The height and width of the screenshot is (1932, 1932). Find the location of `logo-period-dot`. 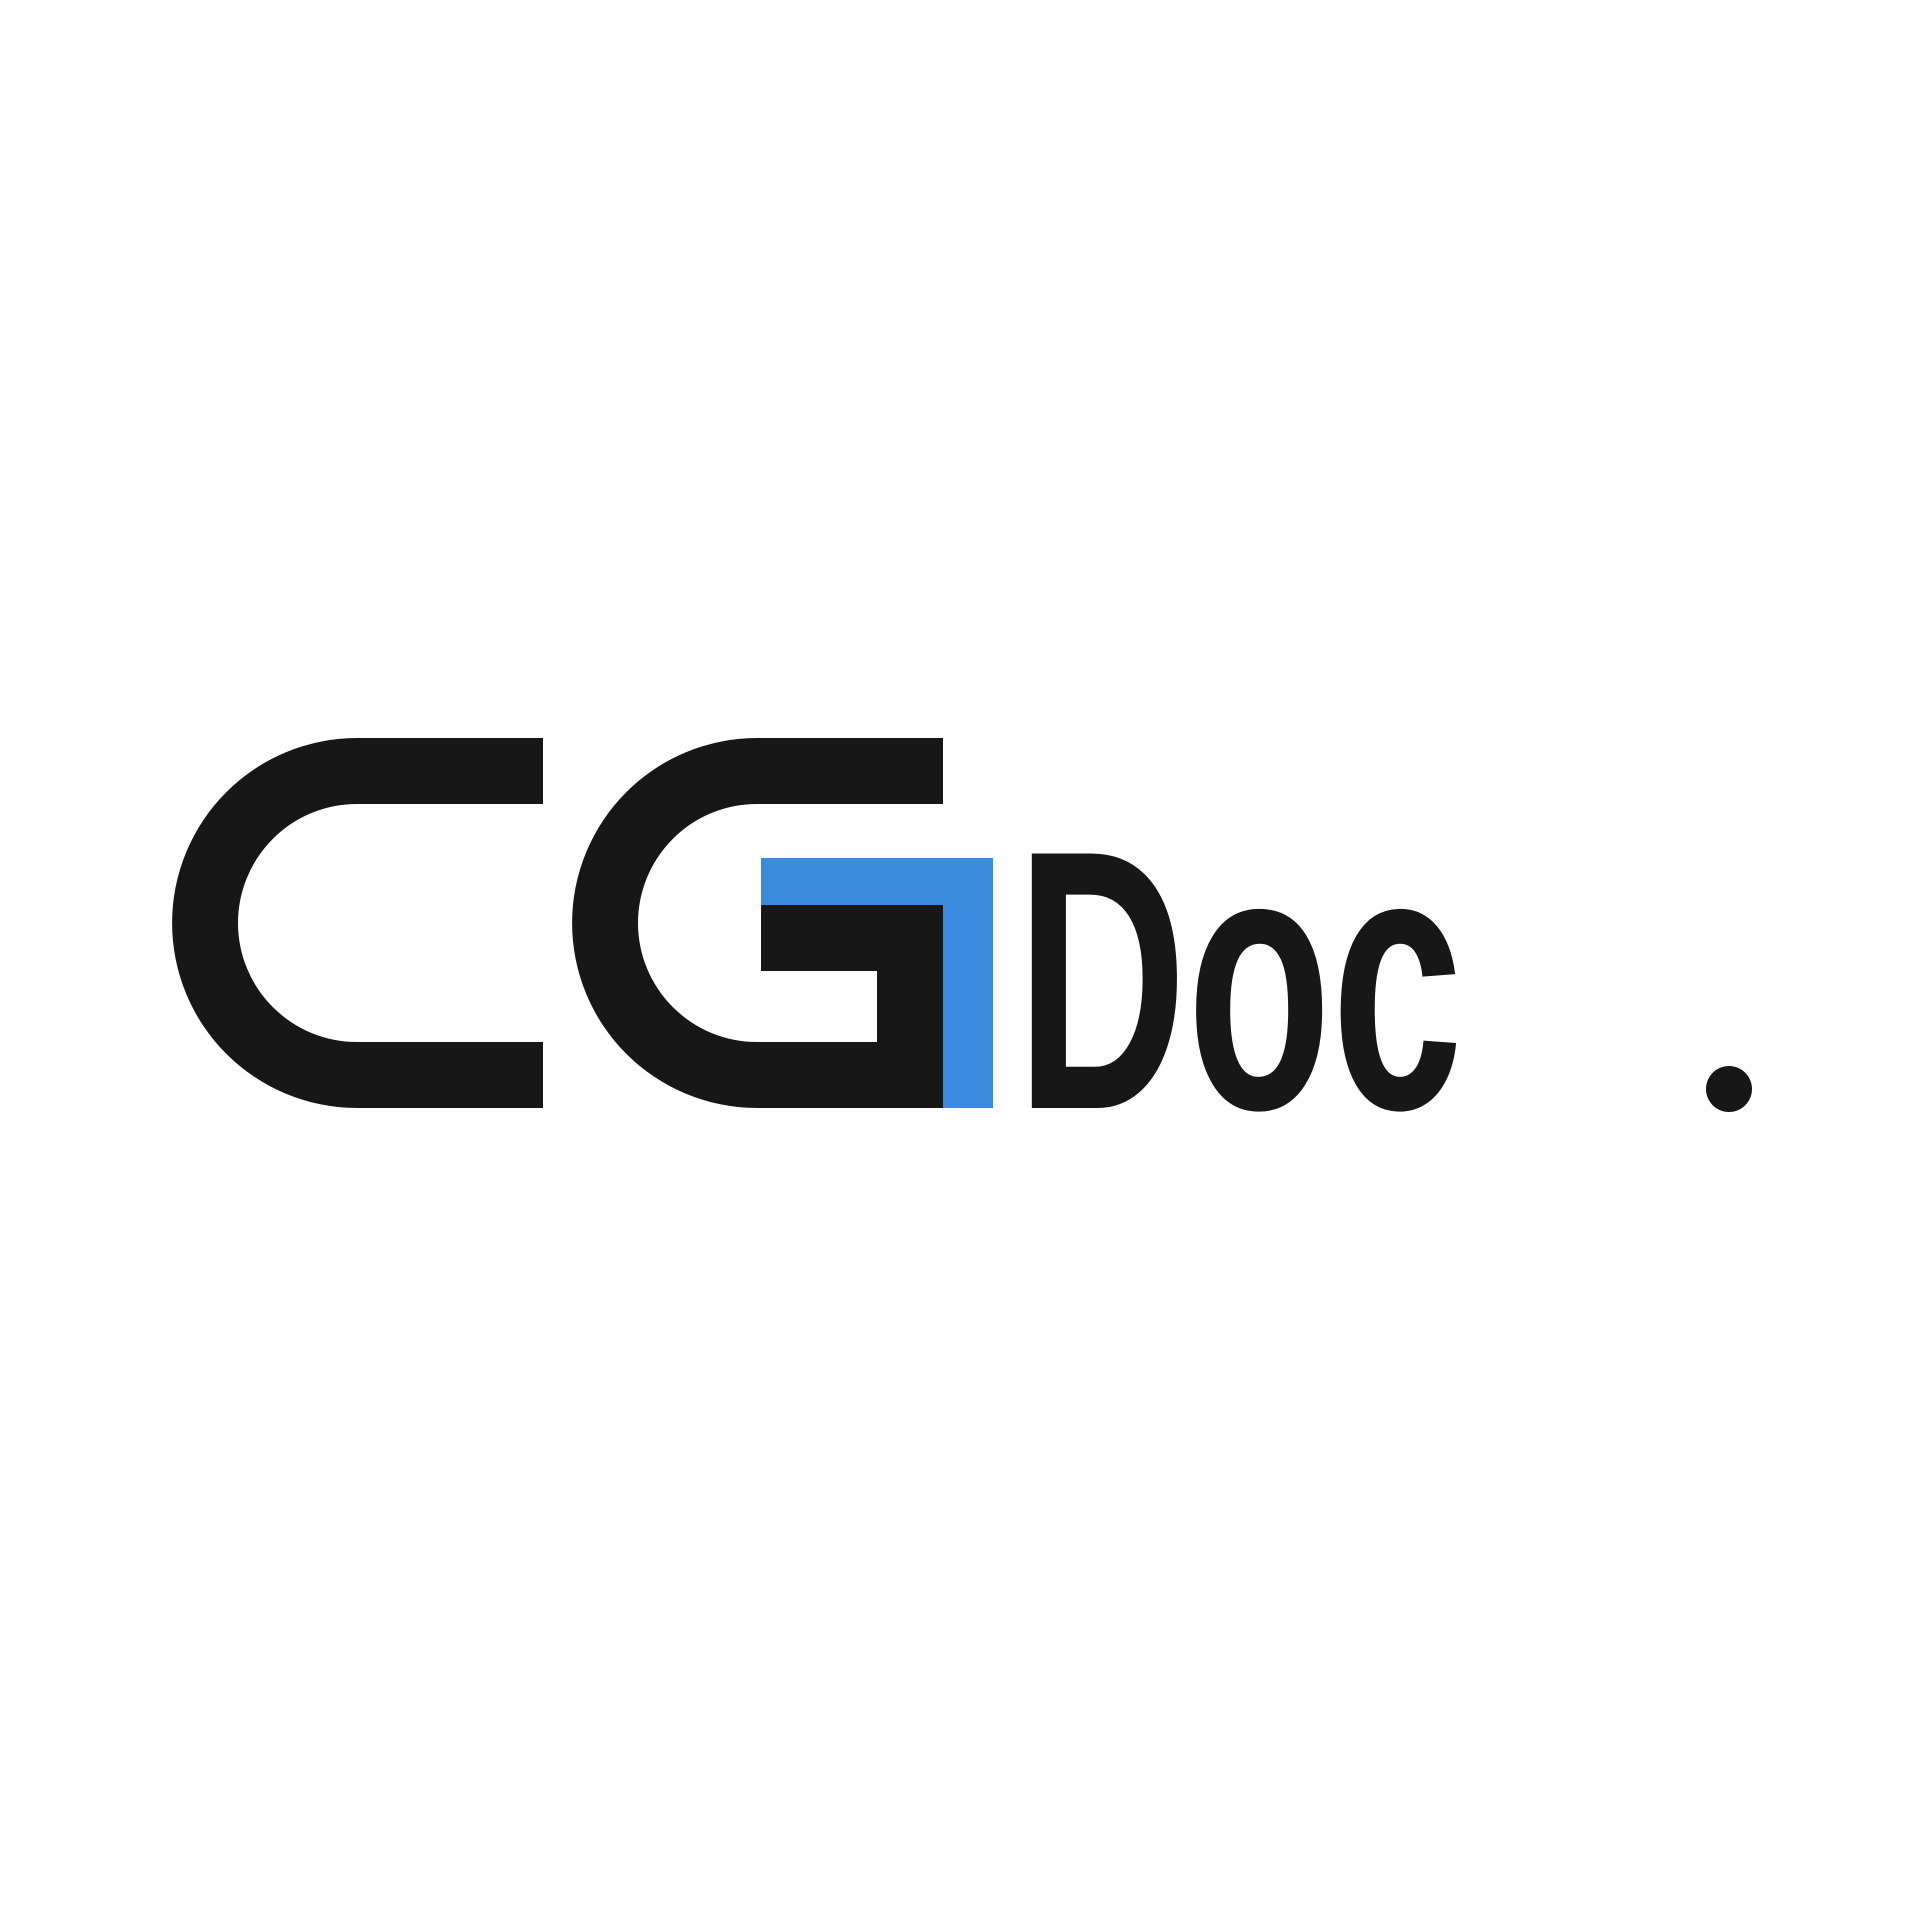

logo-period-dot is located at coordinates (1729, 1089).